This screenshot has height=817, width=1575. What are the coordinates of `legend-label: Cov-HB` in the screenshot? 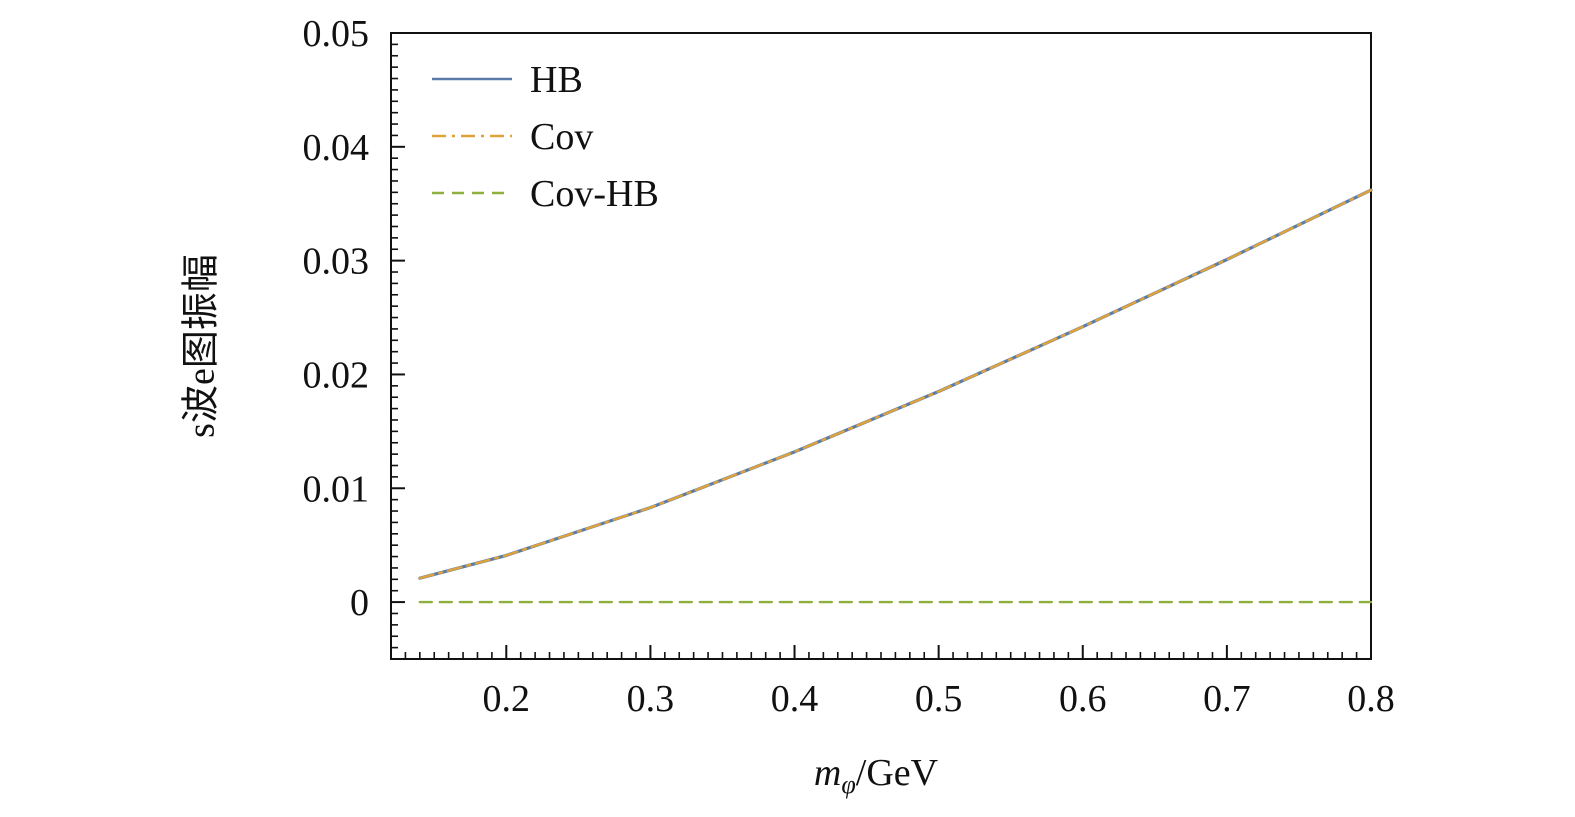 It's located at (594, 194).